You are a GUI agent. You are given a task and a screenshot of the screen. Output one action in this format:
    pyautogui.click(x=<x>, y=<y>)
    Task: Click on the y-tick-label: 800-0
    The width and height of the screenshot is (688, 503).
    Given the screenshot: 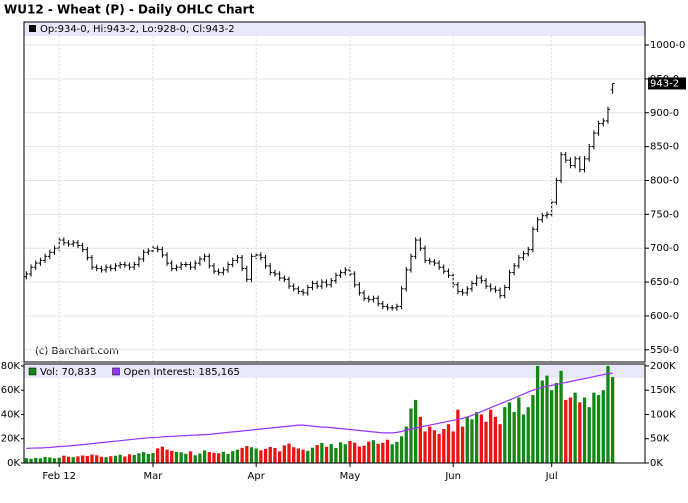 What is the action you would take?
    pyautogui.click(x=664, y=180)
    